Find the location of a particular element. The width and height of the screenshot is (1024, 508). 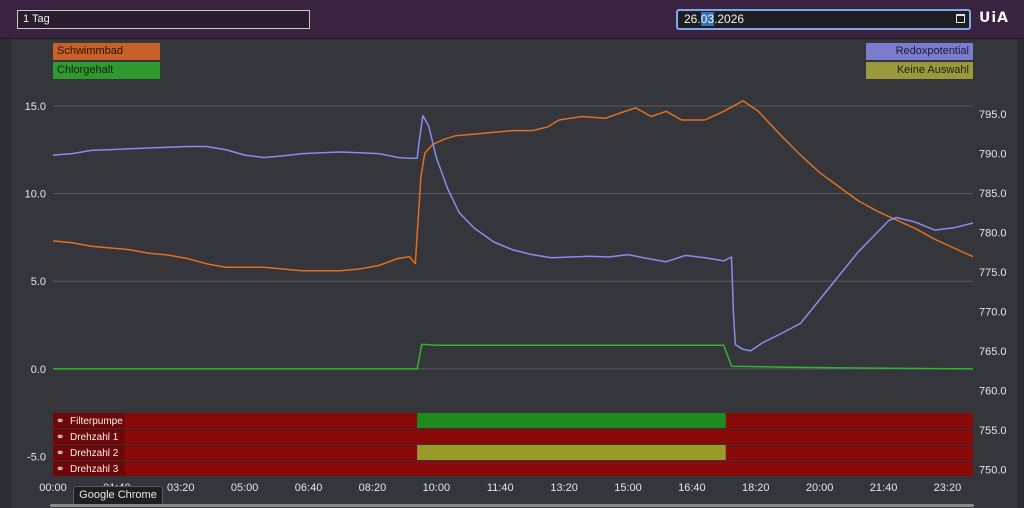

x-tick-label: 20:00 is located at coordinates (820, 488).